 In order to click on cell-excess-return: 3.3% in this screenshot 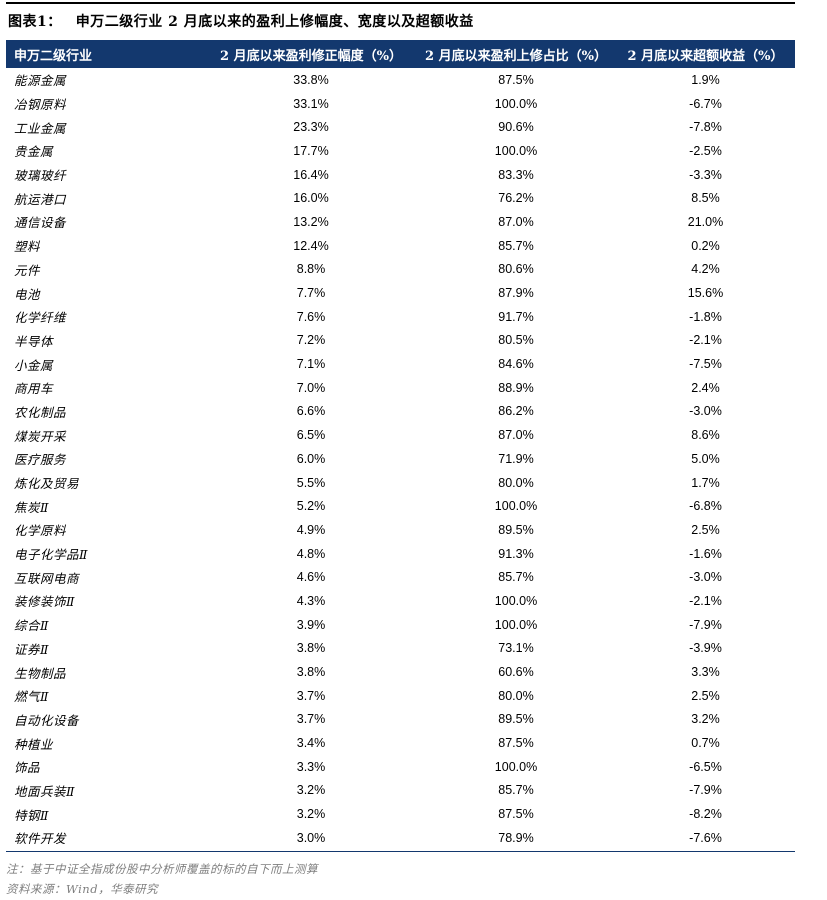, I will do `click(705, 672)`.